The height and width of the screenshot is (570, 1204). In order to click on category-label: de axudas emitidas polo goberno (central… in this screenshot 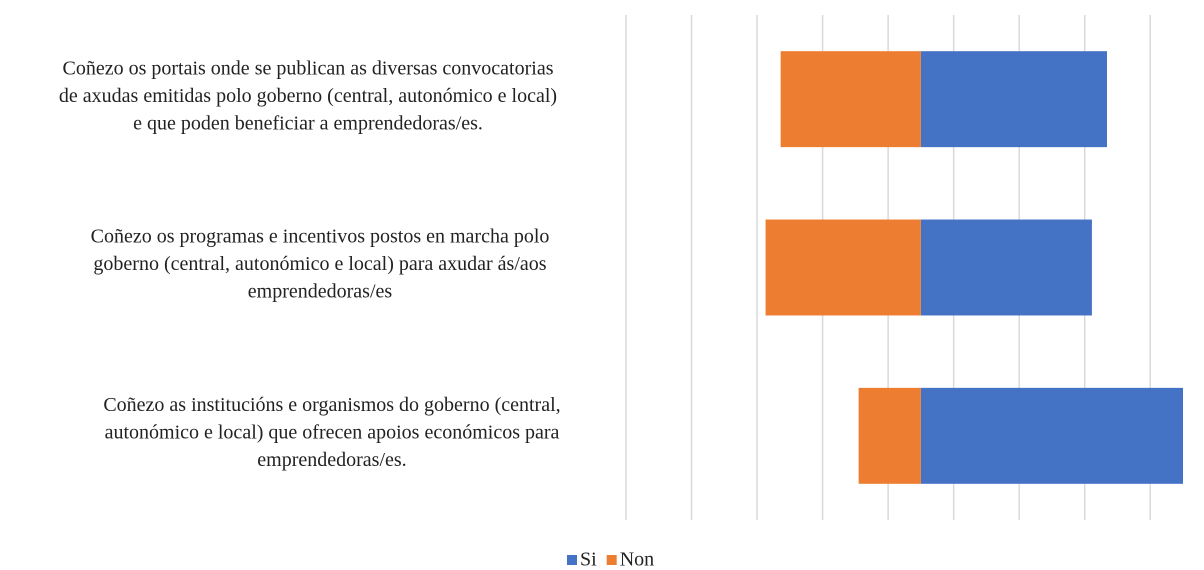, I will do `click(308, 96)`.